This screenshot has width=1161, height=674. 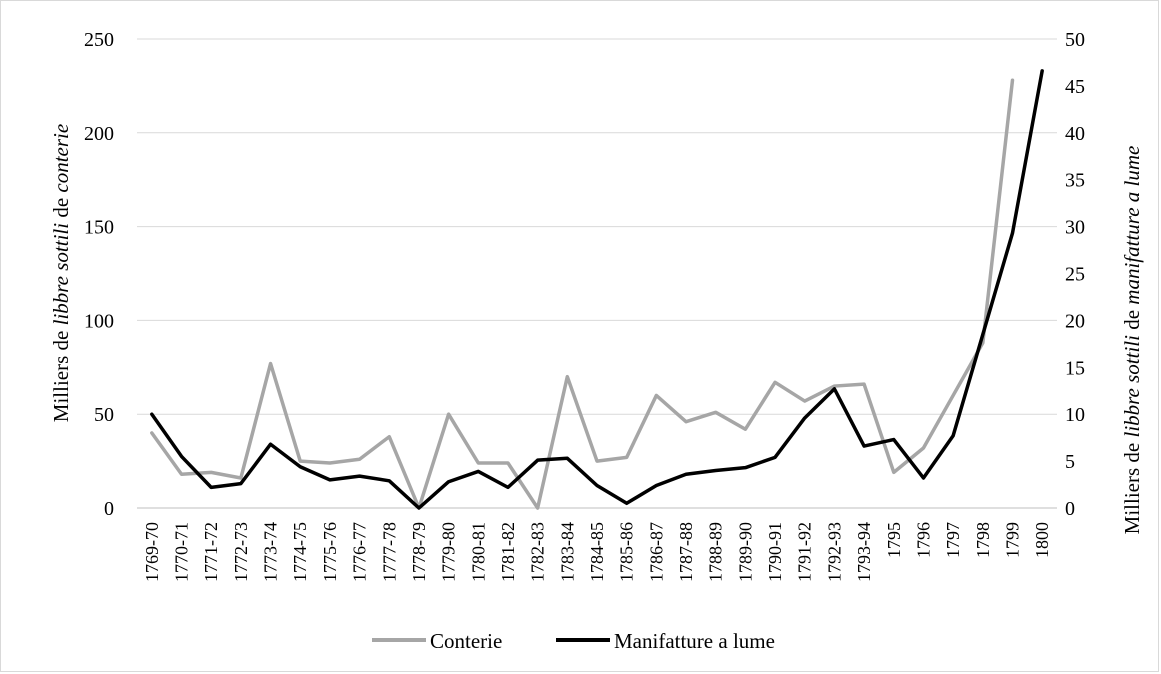 What do you see at coordinates (211, 552) in the screenshot?
I see `x-tick-label: 1771-72` at bounding box center [211, 552].